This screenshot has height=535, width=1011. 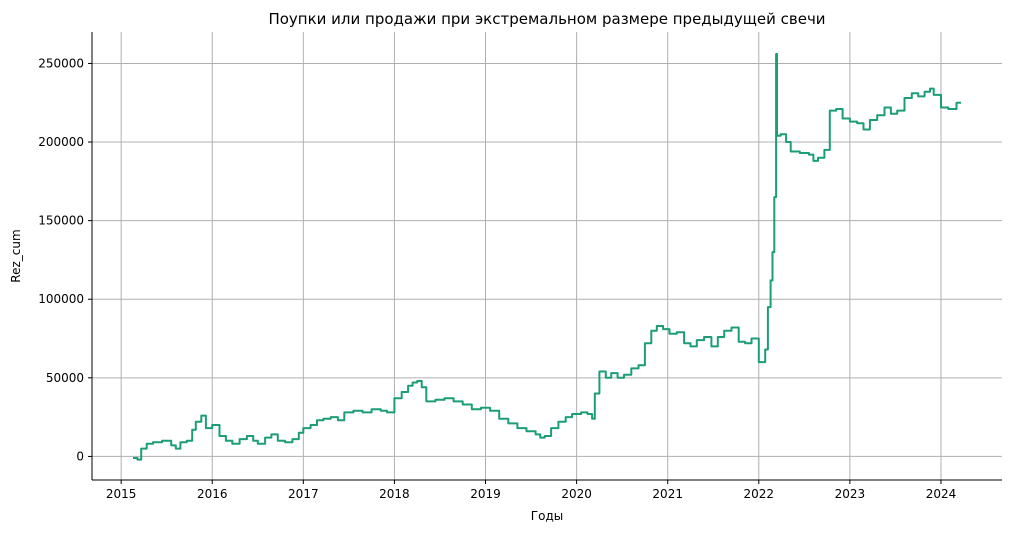 I want to click on y-tick-label: 200000, so click(x=61, y=142).